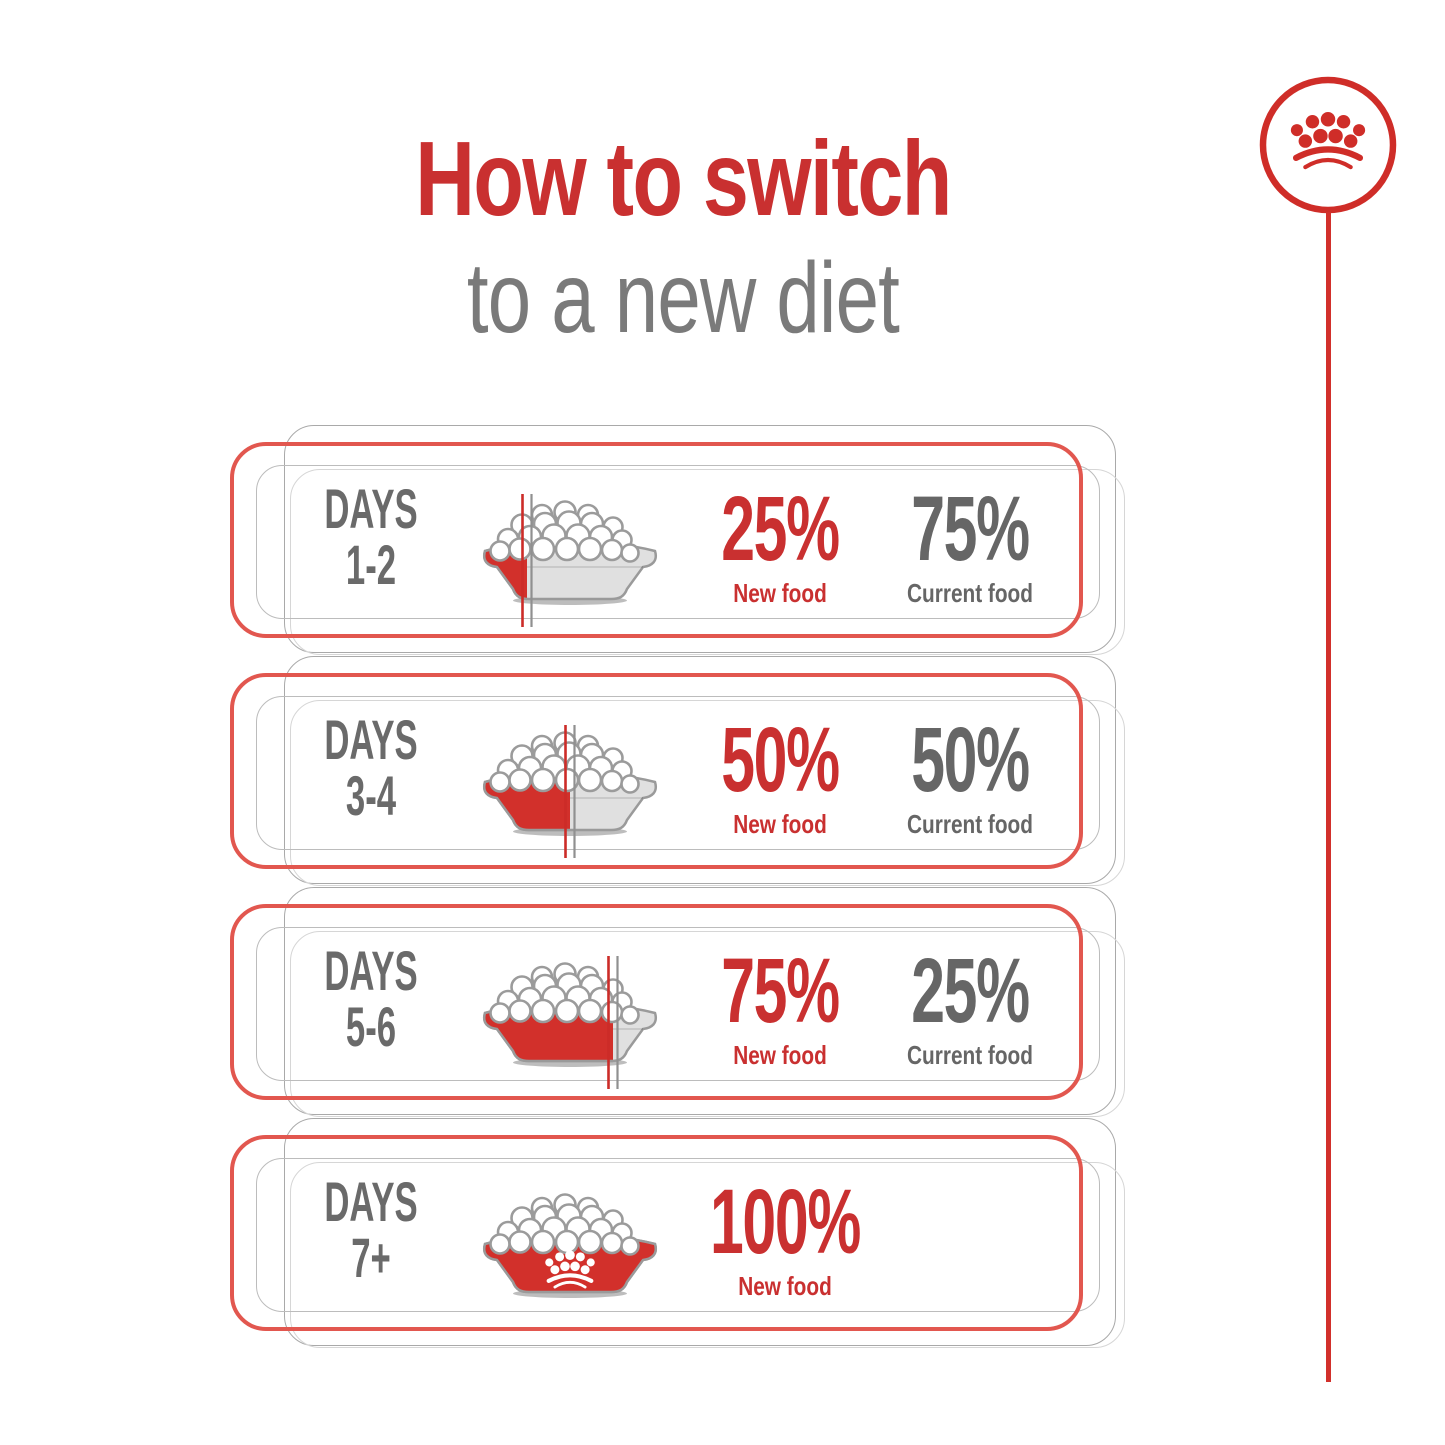  I want to click on current-food-column: 50% Current food, so click(970, 776).